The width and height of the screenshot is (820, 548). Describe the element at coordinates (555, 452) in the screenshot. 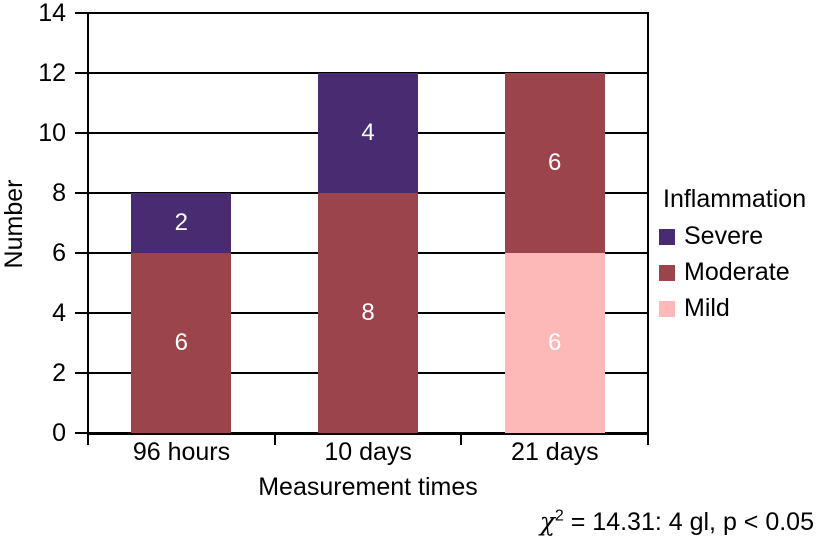

I see `x-category-label: 21 days` at that location.